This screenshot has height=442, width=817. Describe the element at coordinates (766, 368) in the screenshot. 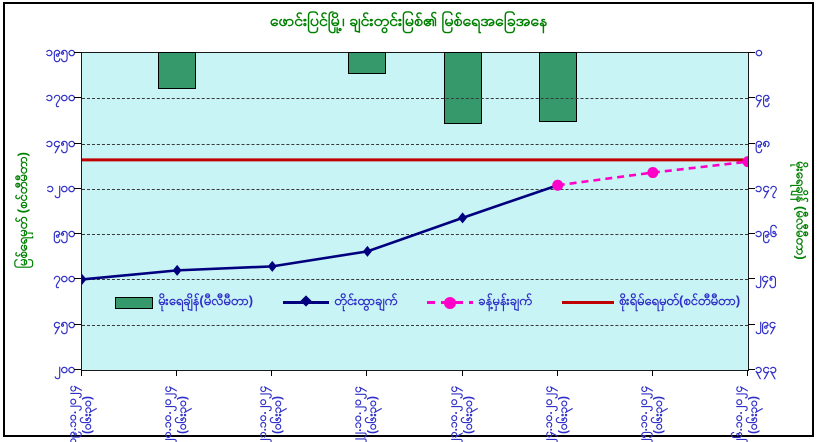

I see `right-tick-label: ၃၄၃` at that location.